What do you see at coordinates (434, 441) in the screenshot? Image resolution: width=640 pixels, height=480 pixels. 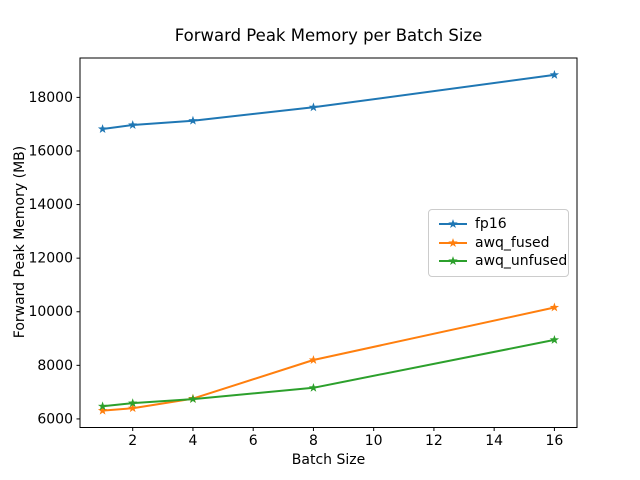 I see `x-tick-label: 12` at bounding box center [434, 441].